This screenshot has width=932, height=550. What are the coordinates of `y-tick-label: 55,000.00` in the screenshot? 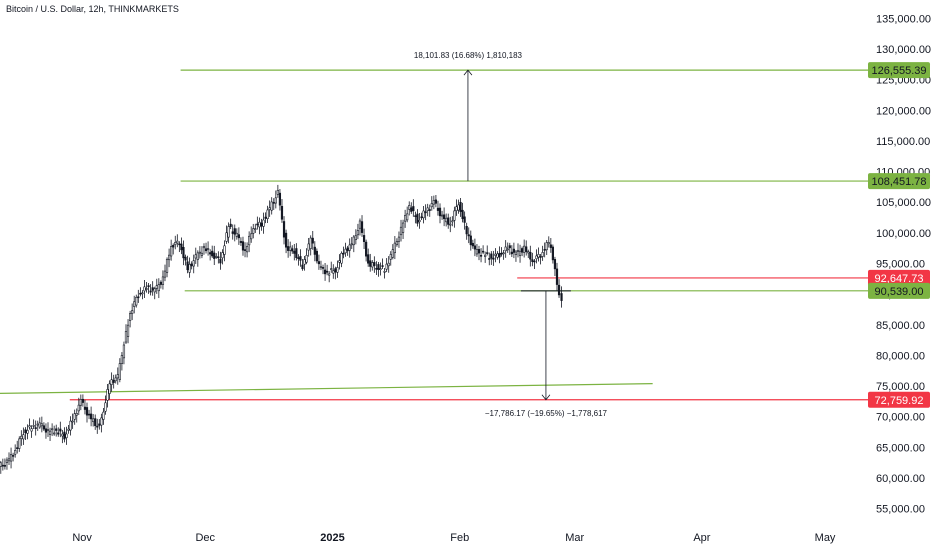 It's located at (900, 510).